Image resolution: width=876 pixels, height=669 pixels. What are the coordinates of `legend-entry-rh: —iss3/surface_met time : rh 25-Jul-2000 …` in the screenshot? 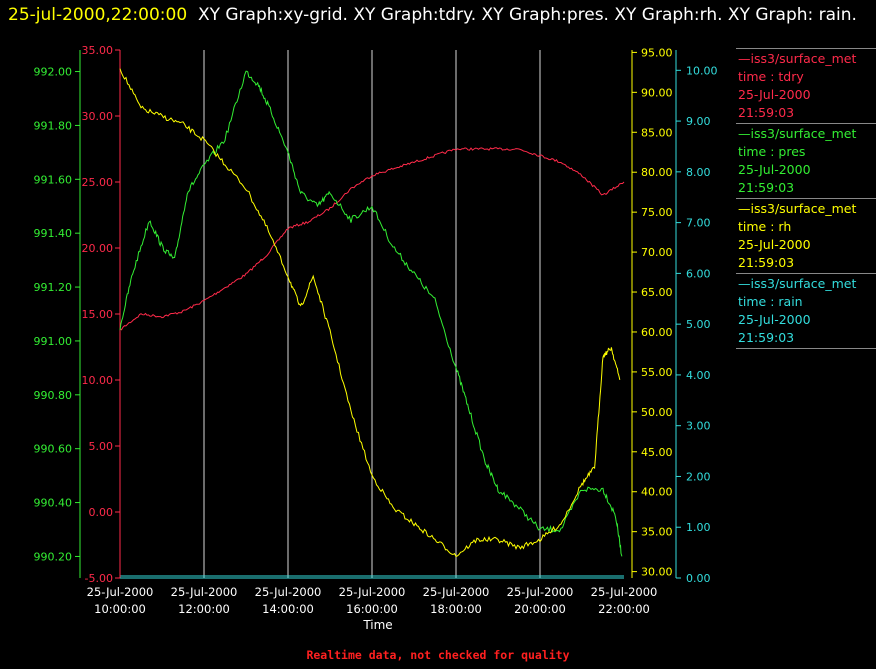 It's located at (806, 235).